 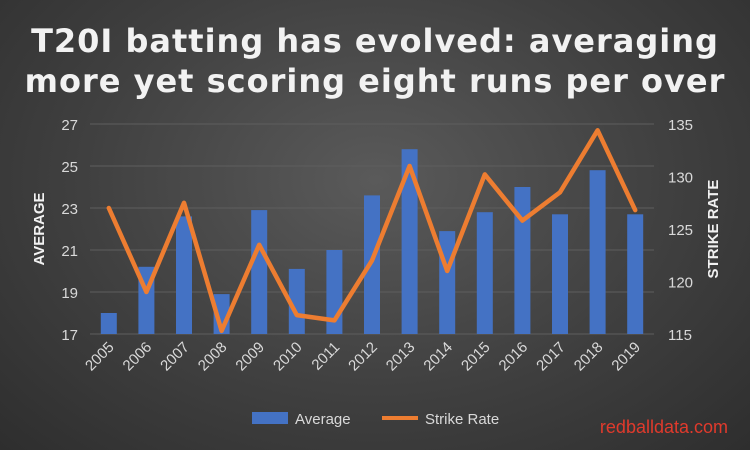 What do you see at coordinates (680, 335) in the screenshot?
I see `y-tick-label-right: 115` at bounding box center [680, 335].